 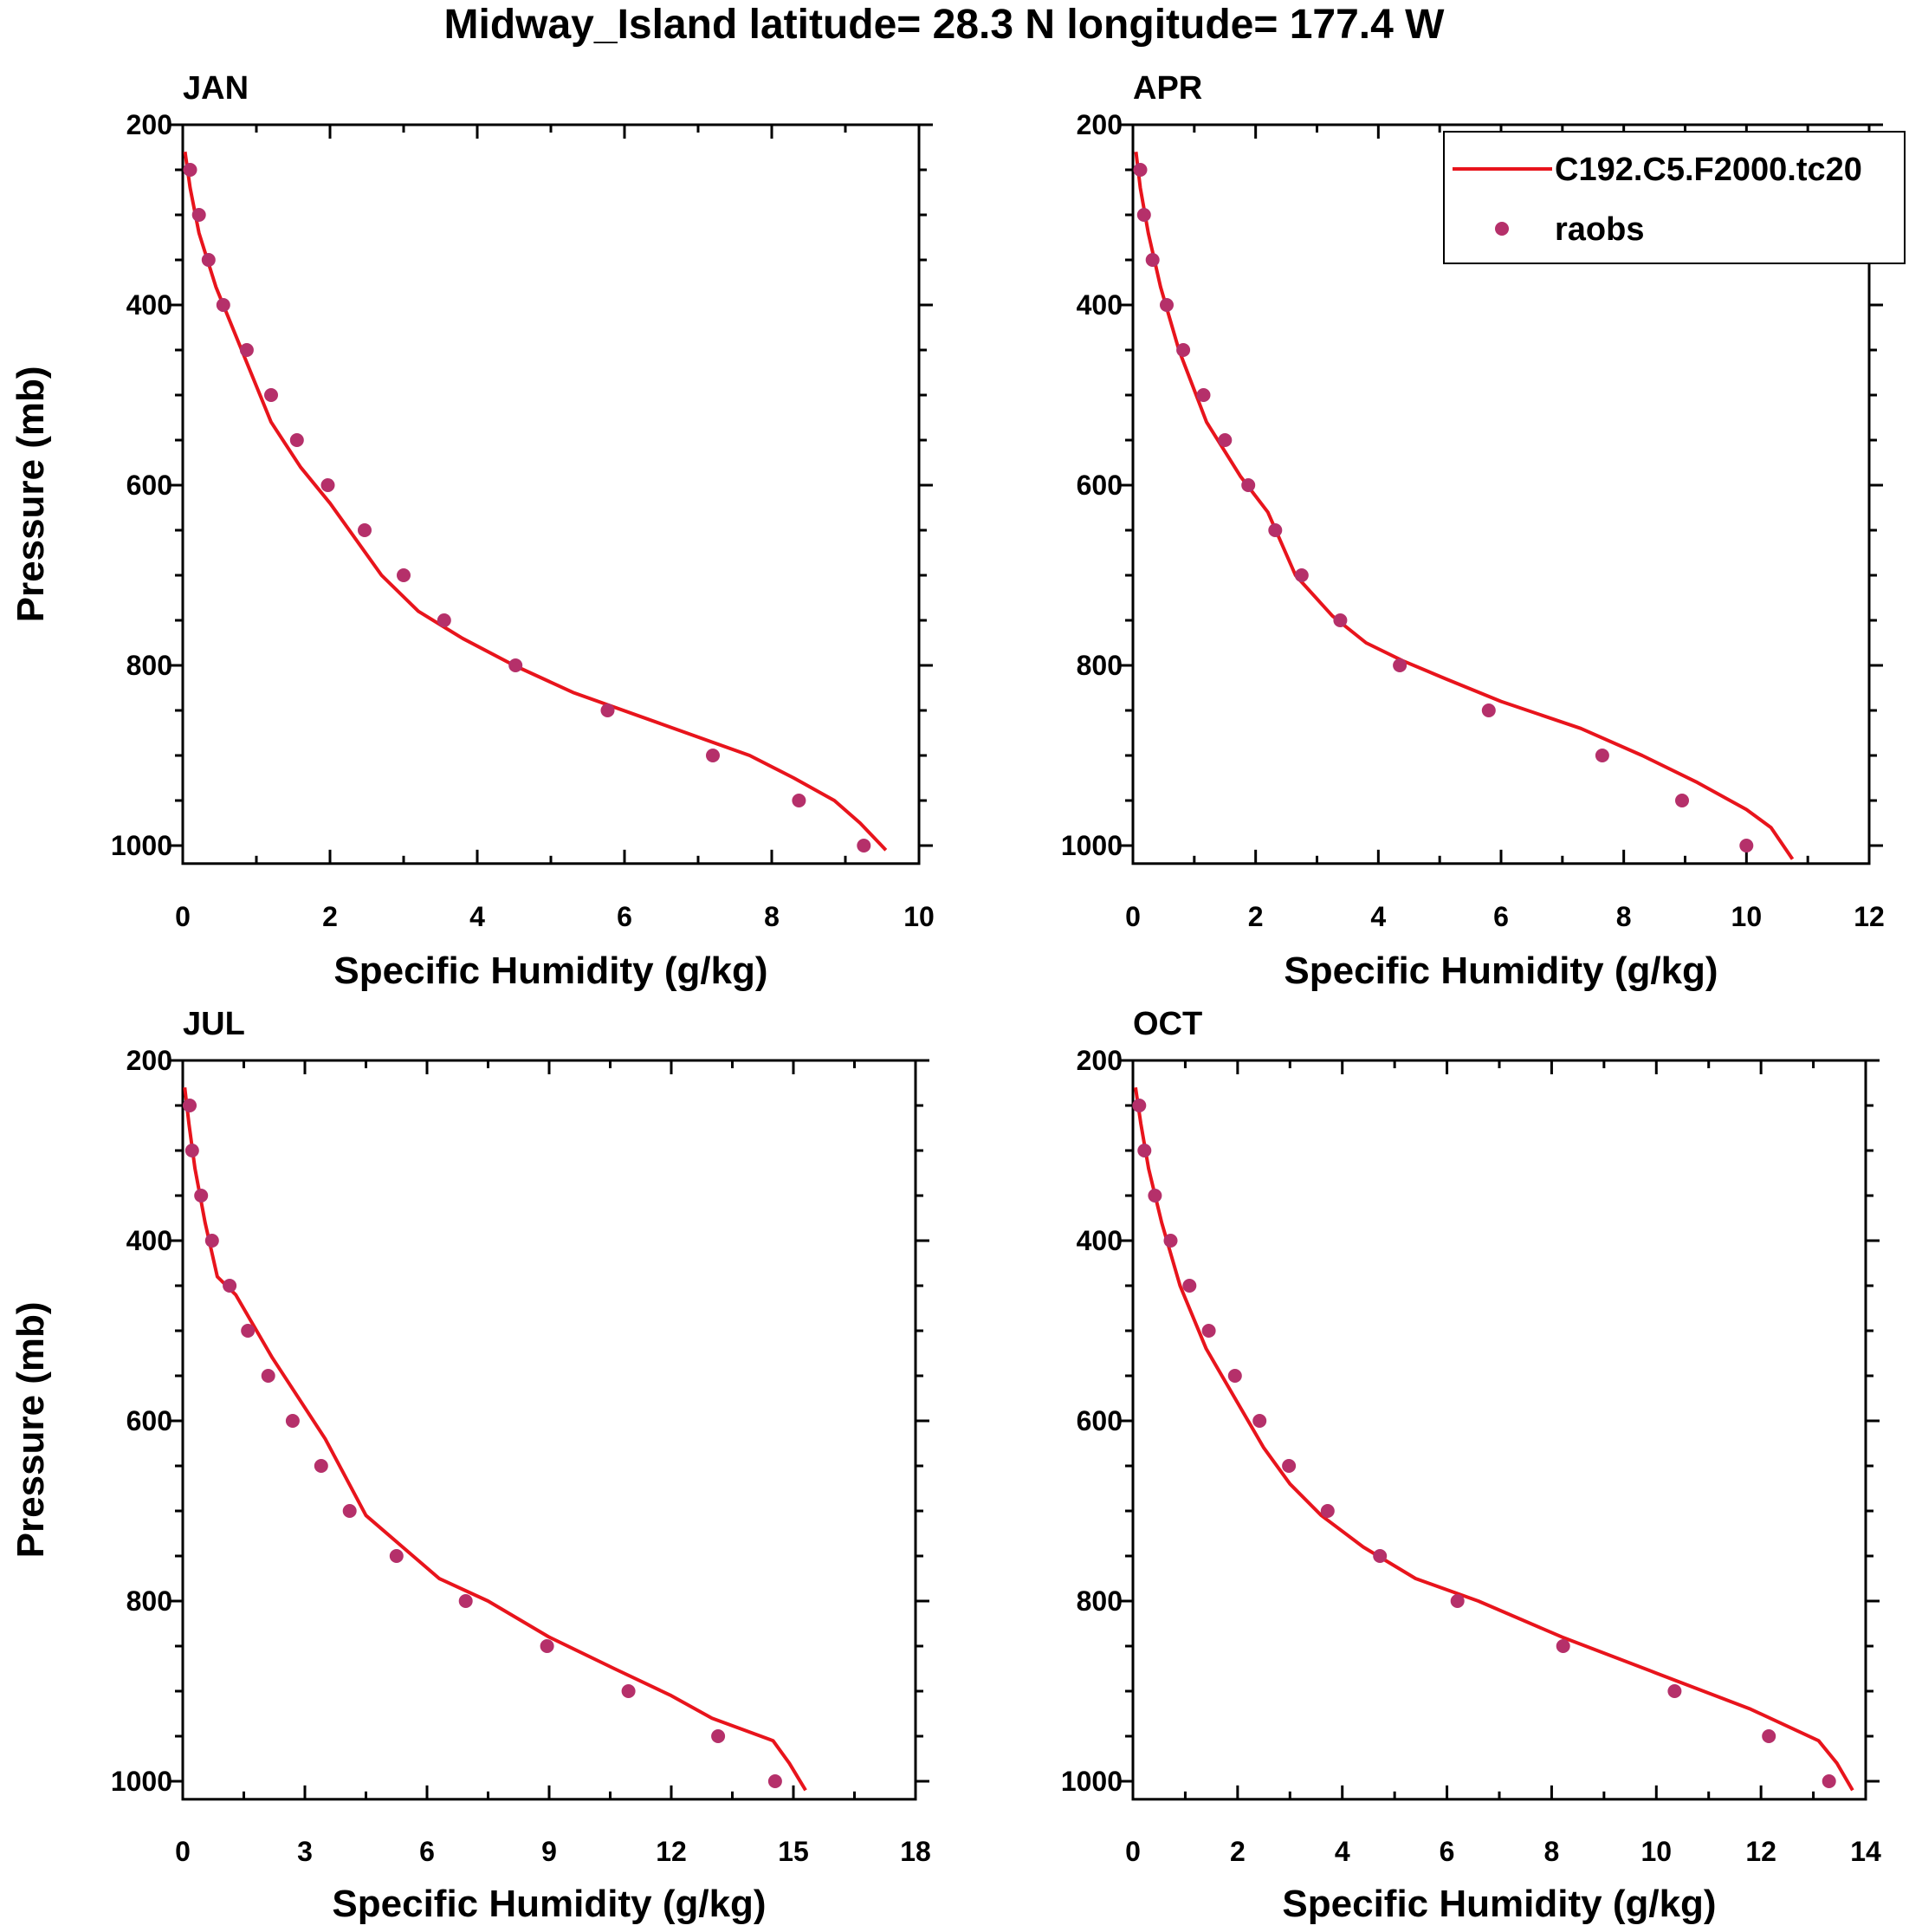 What do you see at coordinates (214, 1024) in the screenshot?
I see `panel-title: JUL` at bounding box center [214, 1024].